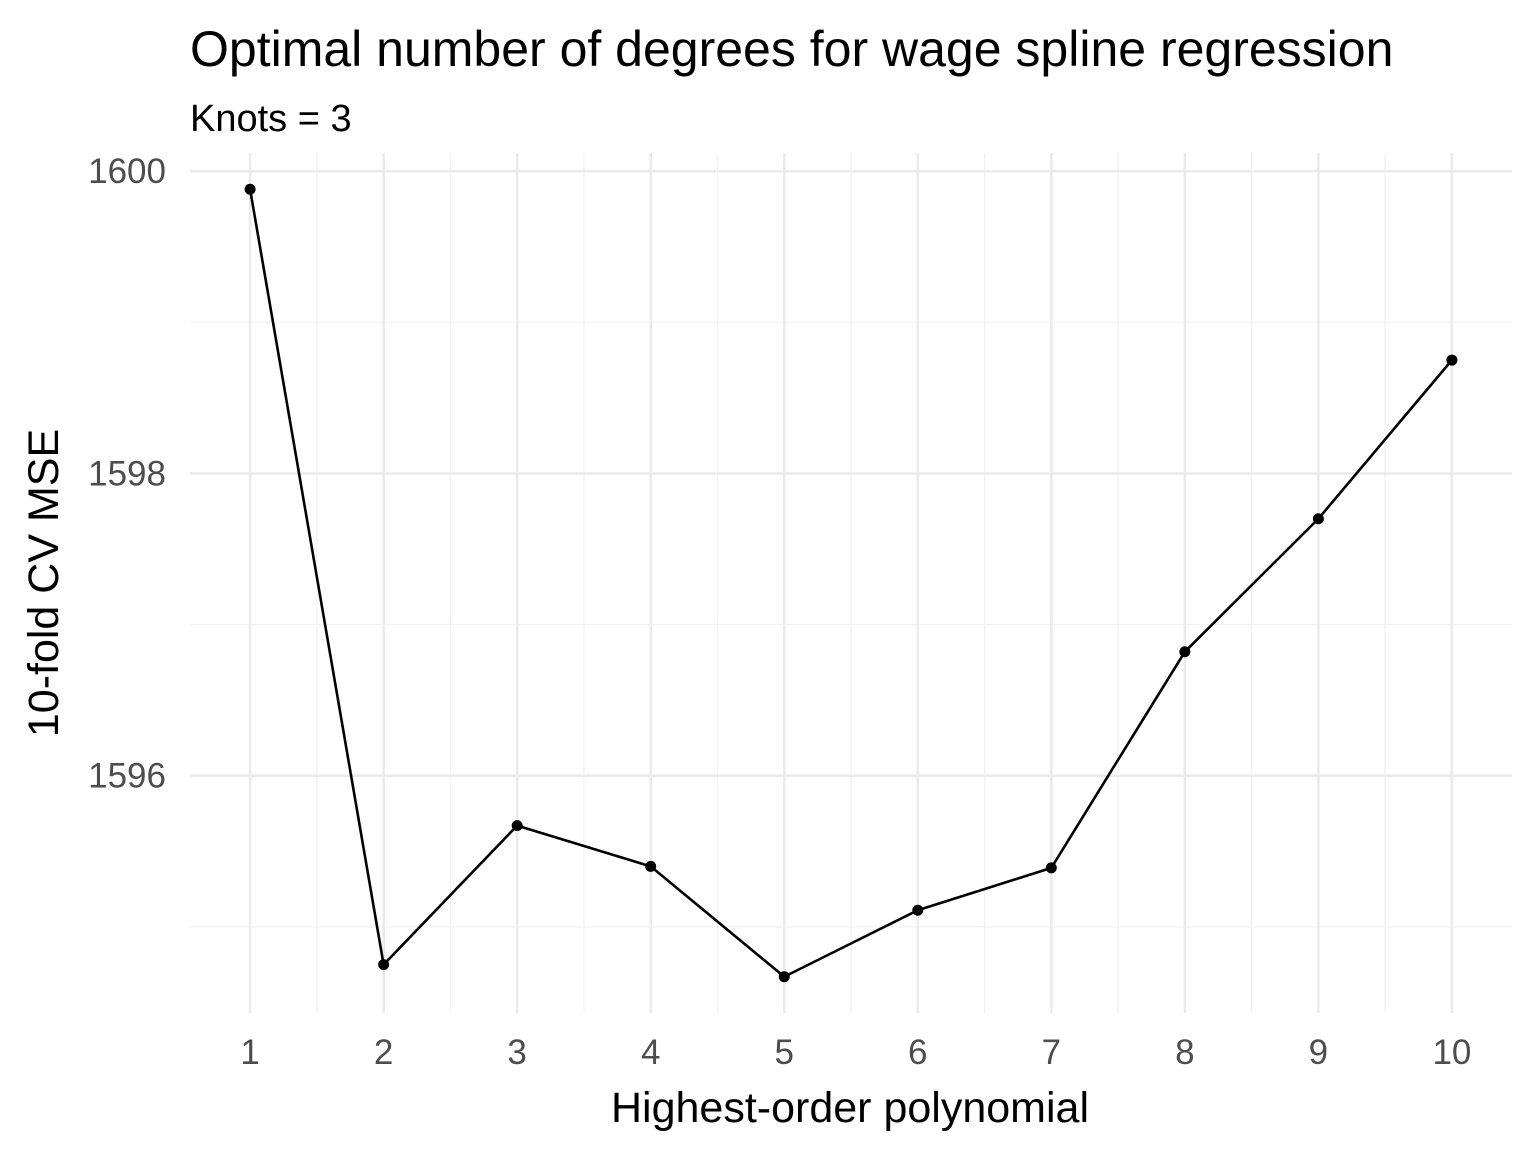 Image resolution: width=1536 pixels, height=1152 pixels. I want to click on x-tick-label: 8, so click(1184, 1052).